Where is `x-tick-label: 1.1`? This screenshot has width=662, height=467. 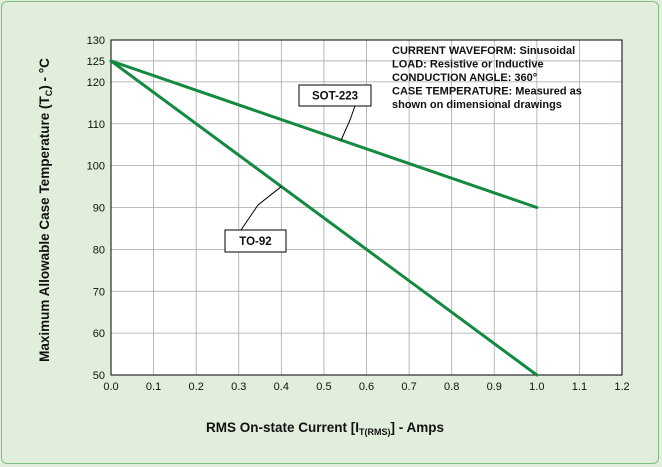 x-tick-label: 1.1 is located at coordinates (579, 387).